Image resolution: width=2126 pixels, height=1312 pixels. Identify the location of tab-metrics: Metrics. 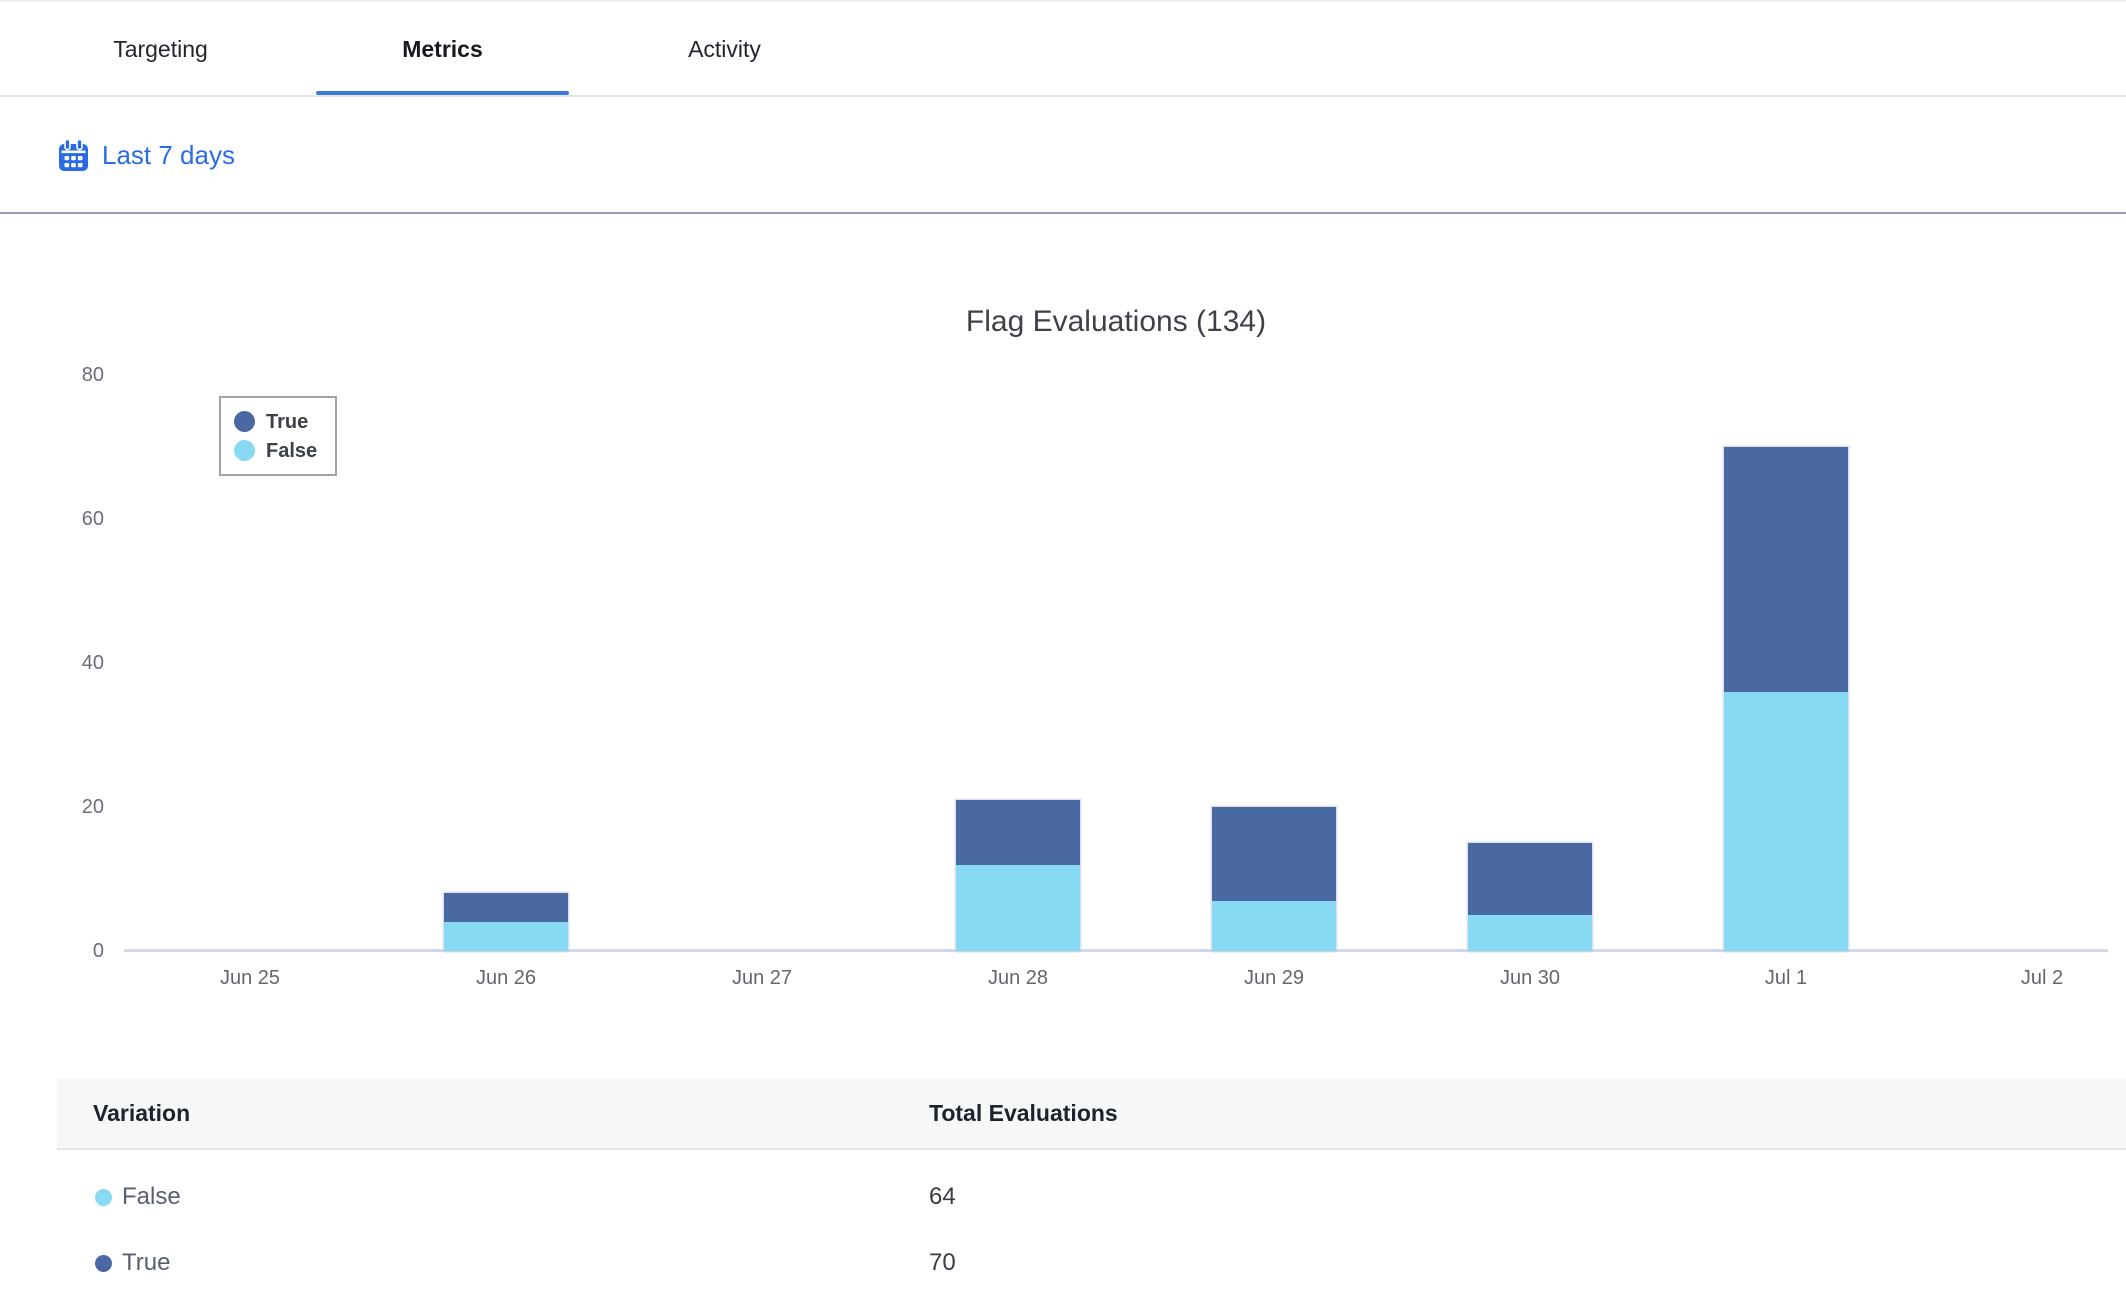
(442, 49).